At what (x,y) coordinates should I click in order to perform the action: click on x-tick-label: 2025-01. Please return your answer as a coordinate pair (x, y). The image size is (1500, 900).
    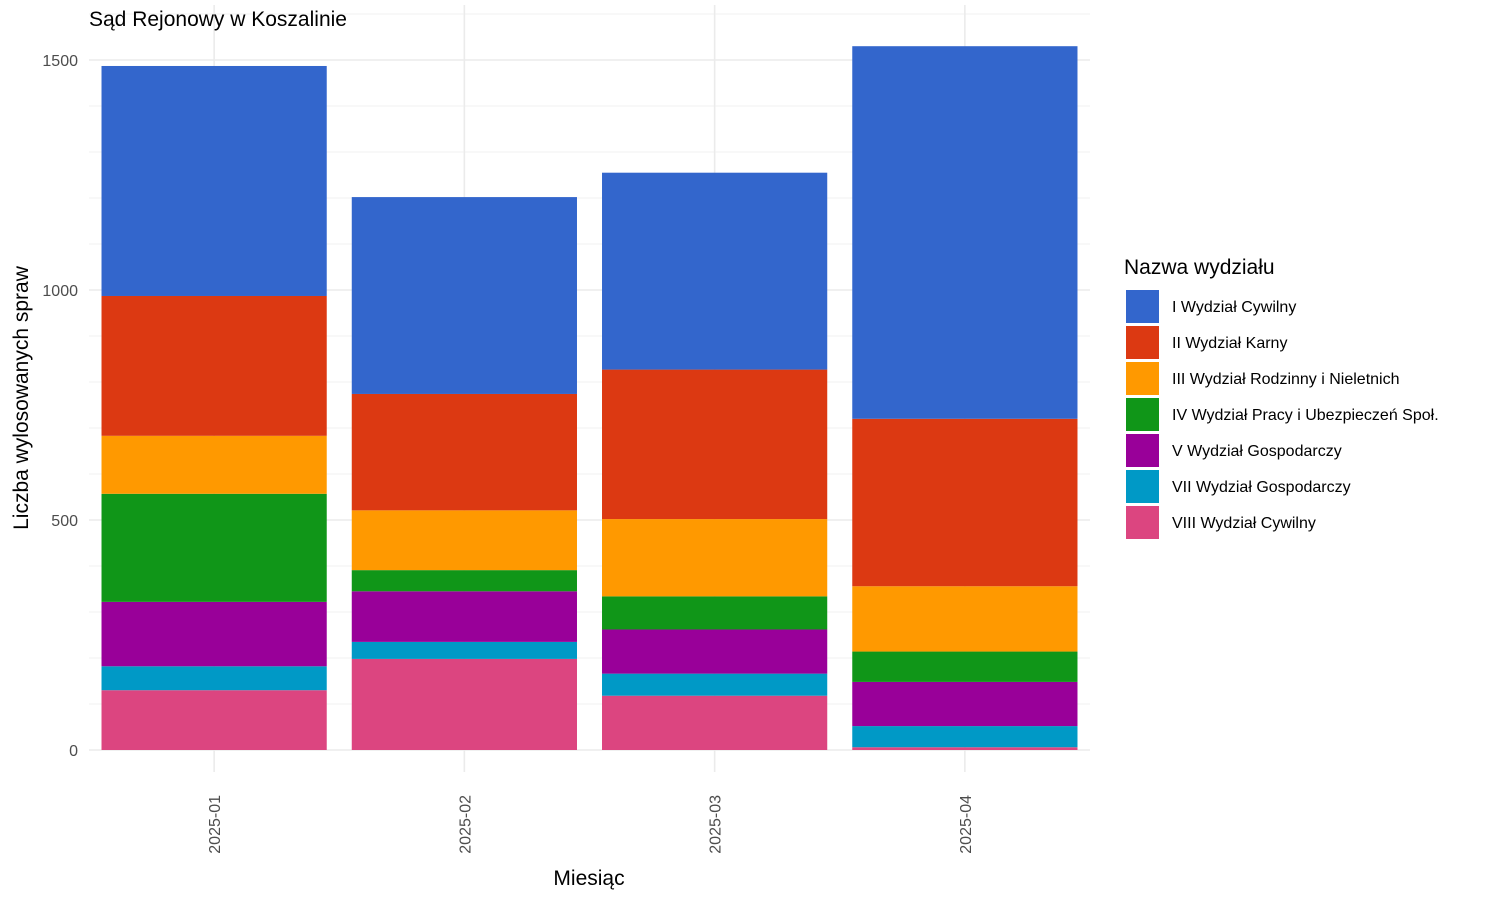
    Looking at the image, I should click on (215, 824).